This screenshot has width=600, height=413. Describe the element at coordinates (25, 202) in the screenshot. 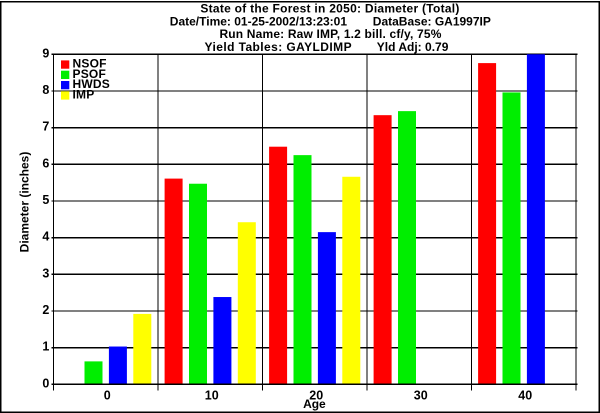

I see `svg-text: Diameter (inches)` at that location.